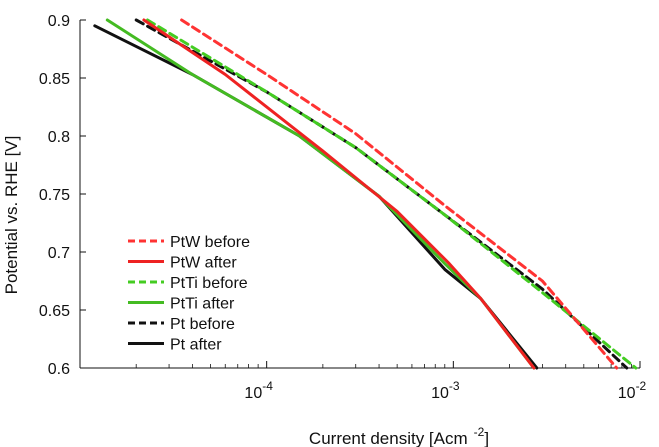  I want to click on y-tick-label: 0.6, so click(59, 369).